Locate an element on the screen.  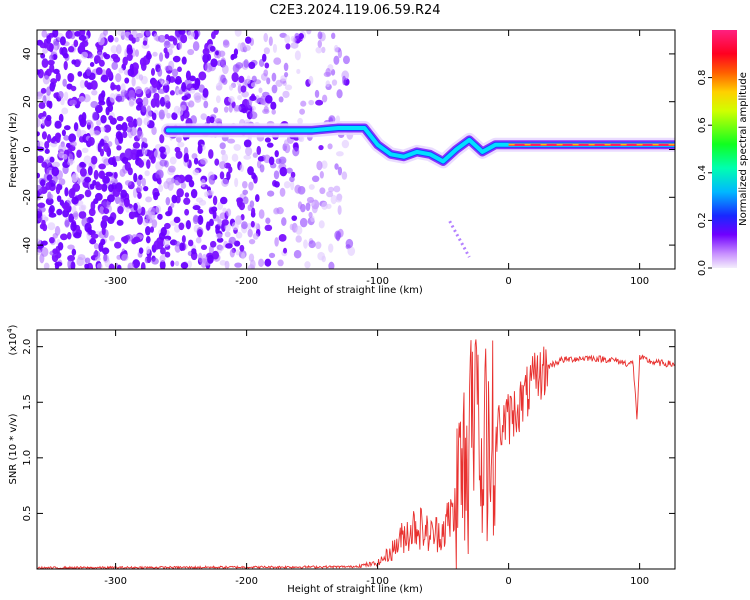
colorbar-tick-label: 0.8 is located at coordinates (702, 78).